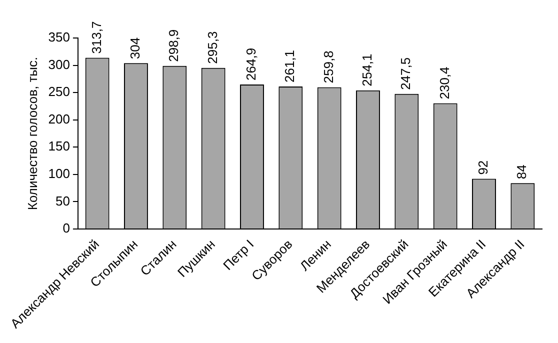 This screenshot has height=343, width=558. Describe the element at coordinates (290, 66) in the screenshot. I see `data-label: 261,1` at that location.